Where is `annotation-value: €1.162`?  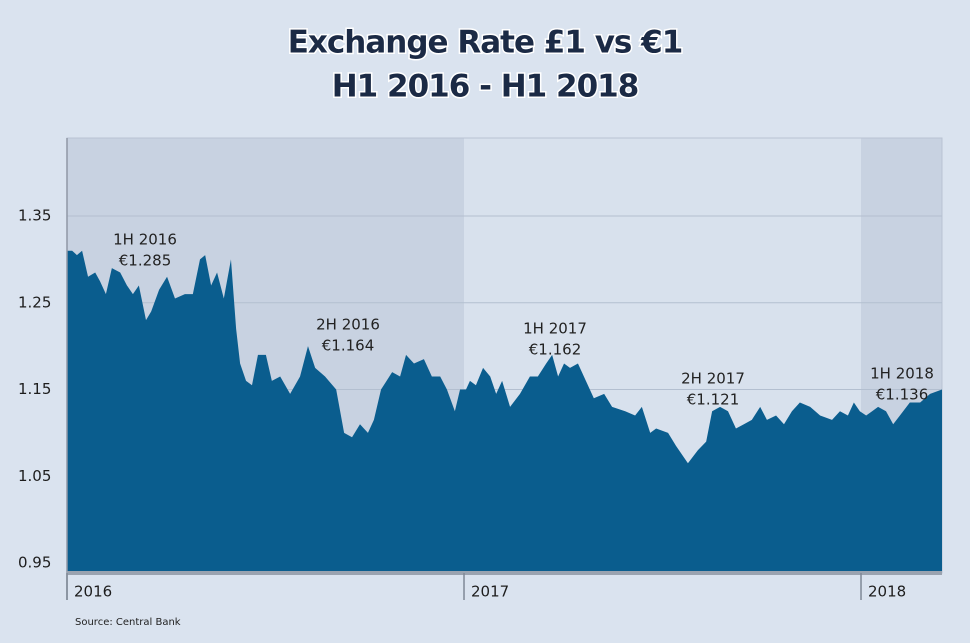
annotation-value: €1.162 is located at coordinates (555, 350).